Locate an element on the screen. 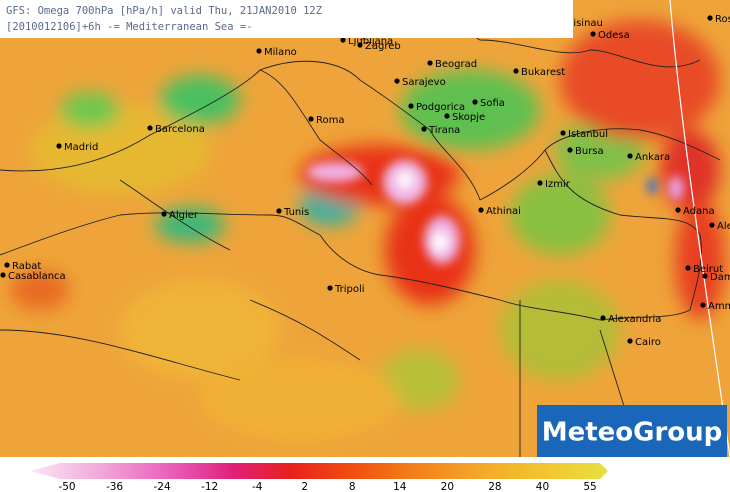 This screenshot has height=492, width=730. header-line: [2010012106]+6h -= Mediterranean Sea =- is located at coordinates (129, 27).